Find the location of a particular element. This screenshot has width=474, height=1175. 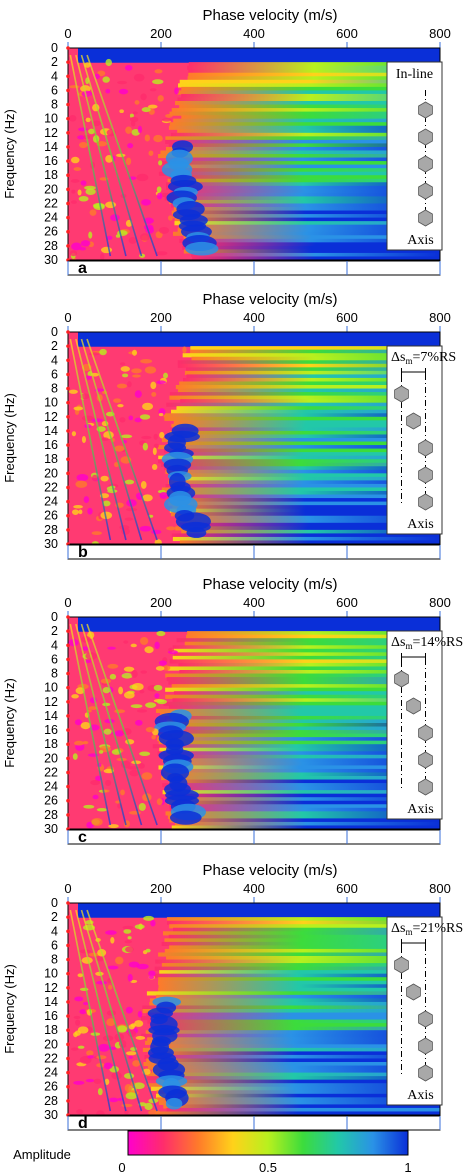

y-tick-label: 22 is located at coordinates (51, 203).